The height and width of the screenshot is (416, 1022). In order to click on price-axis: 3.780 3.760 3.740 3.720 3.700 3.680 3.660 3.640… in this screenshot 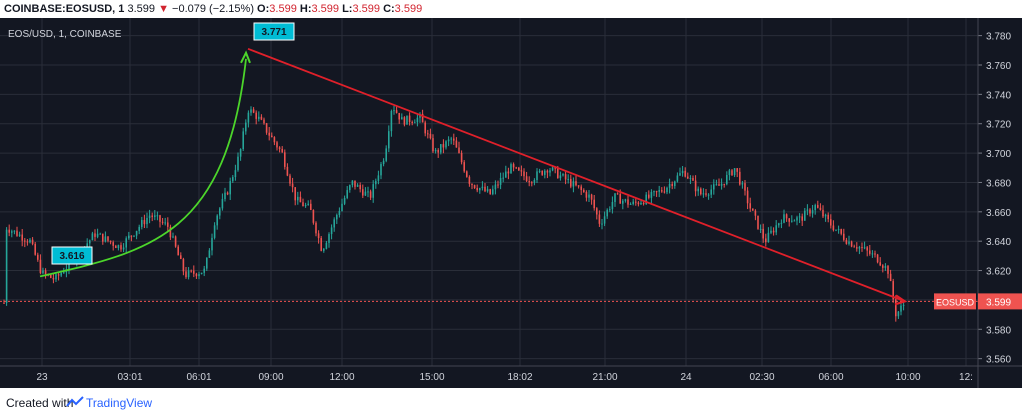, I will do `click(978, 203)`.